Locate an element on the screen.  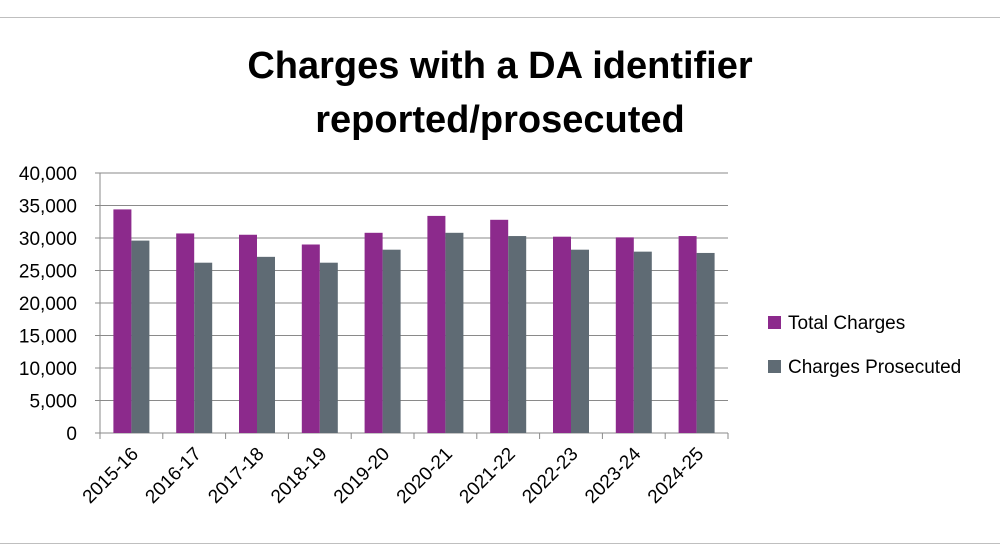
legend: Total Charges Charges Prosecuted is located at coordinates (864, 345).